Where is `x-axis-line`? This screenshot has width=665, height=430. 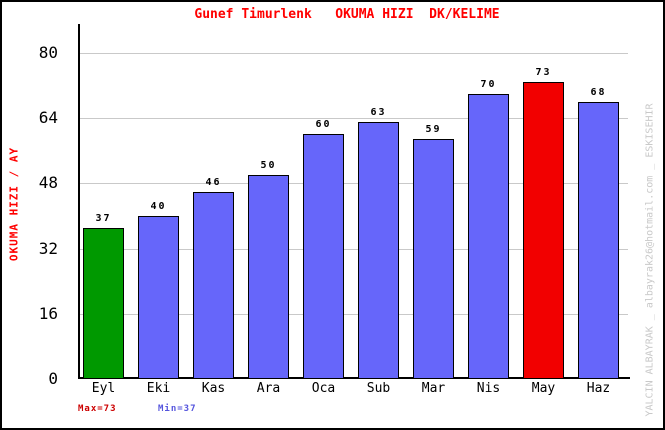
x-axis-line is located at coordinates (354, 378).